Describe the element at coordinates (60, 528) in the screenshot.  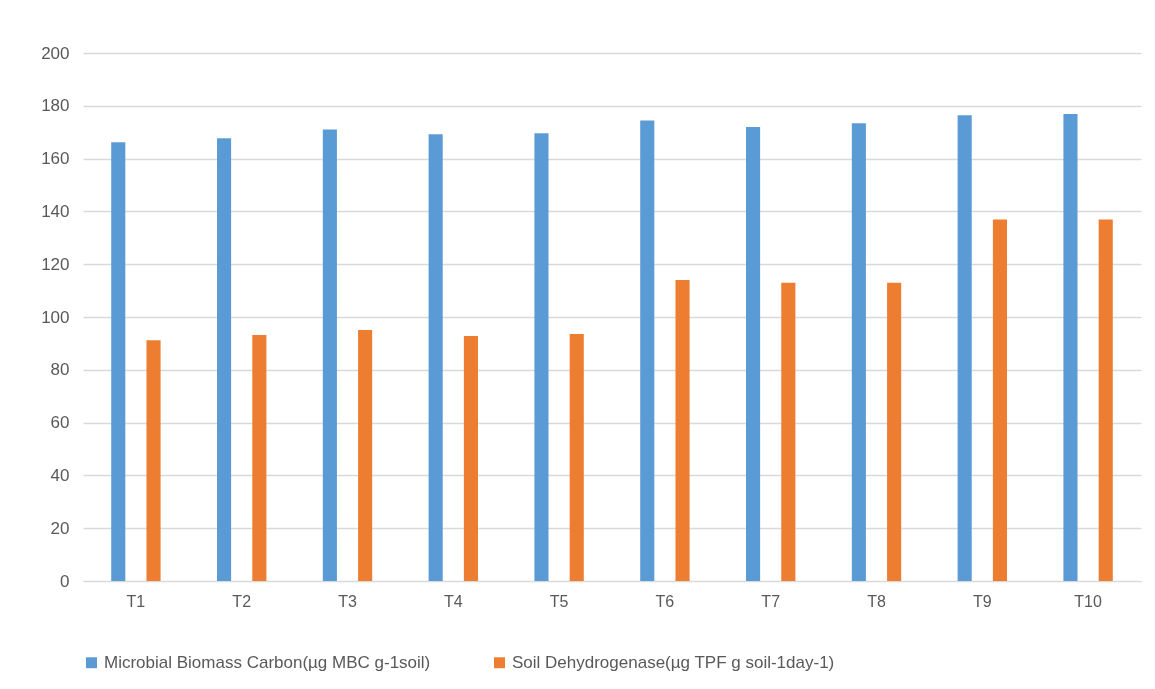
I see `y-tick-label: 20` at that location.